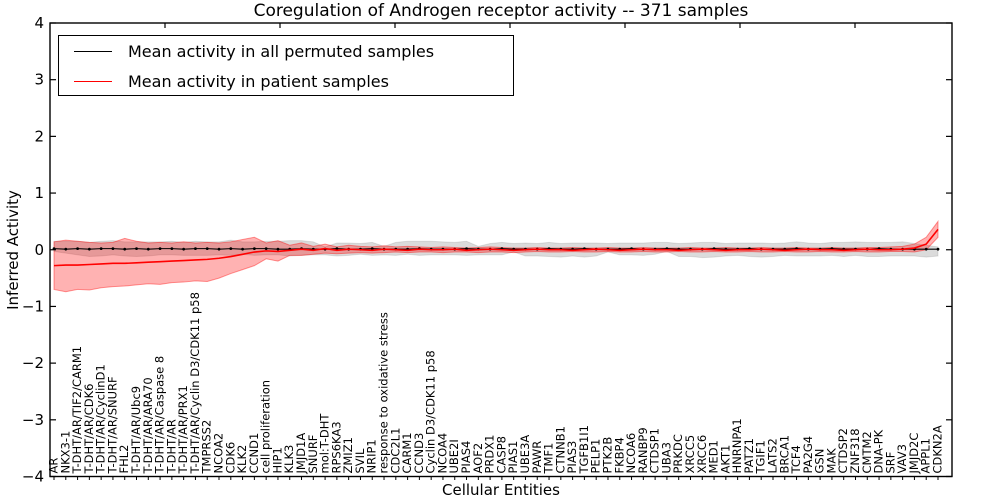 The image size is (1000, 500). I want to click on x-tick-label: NCOA4, so click(442, 453).